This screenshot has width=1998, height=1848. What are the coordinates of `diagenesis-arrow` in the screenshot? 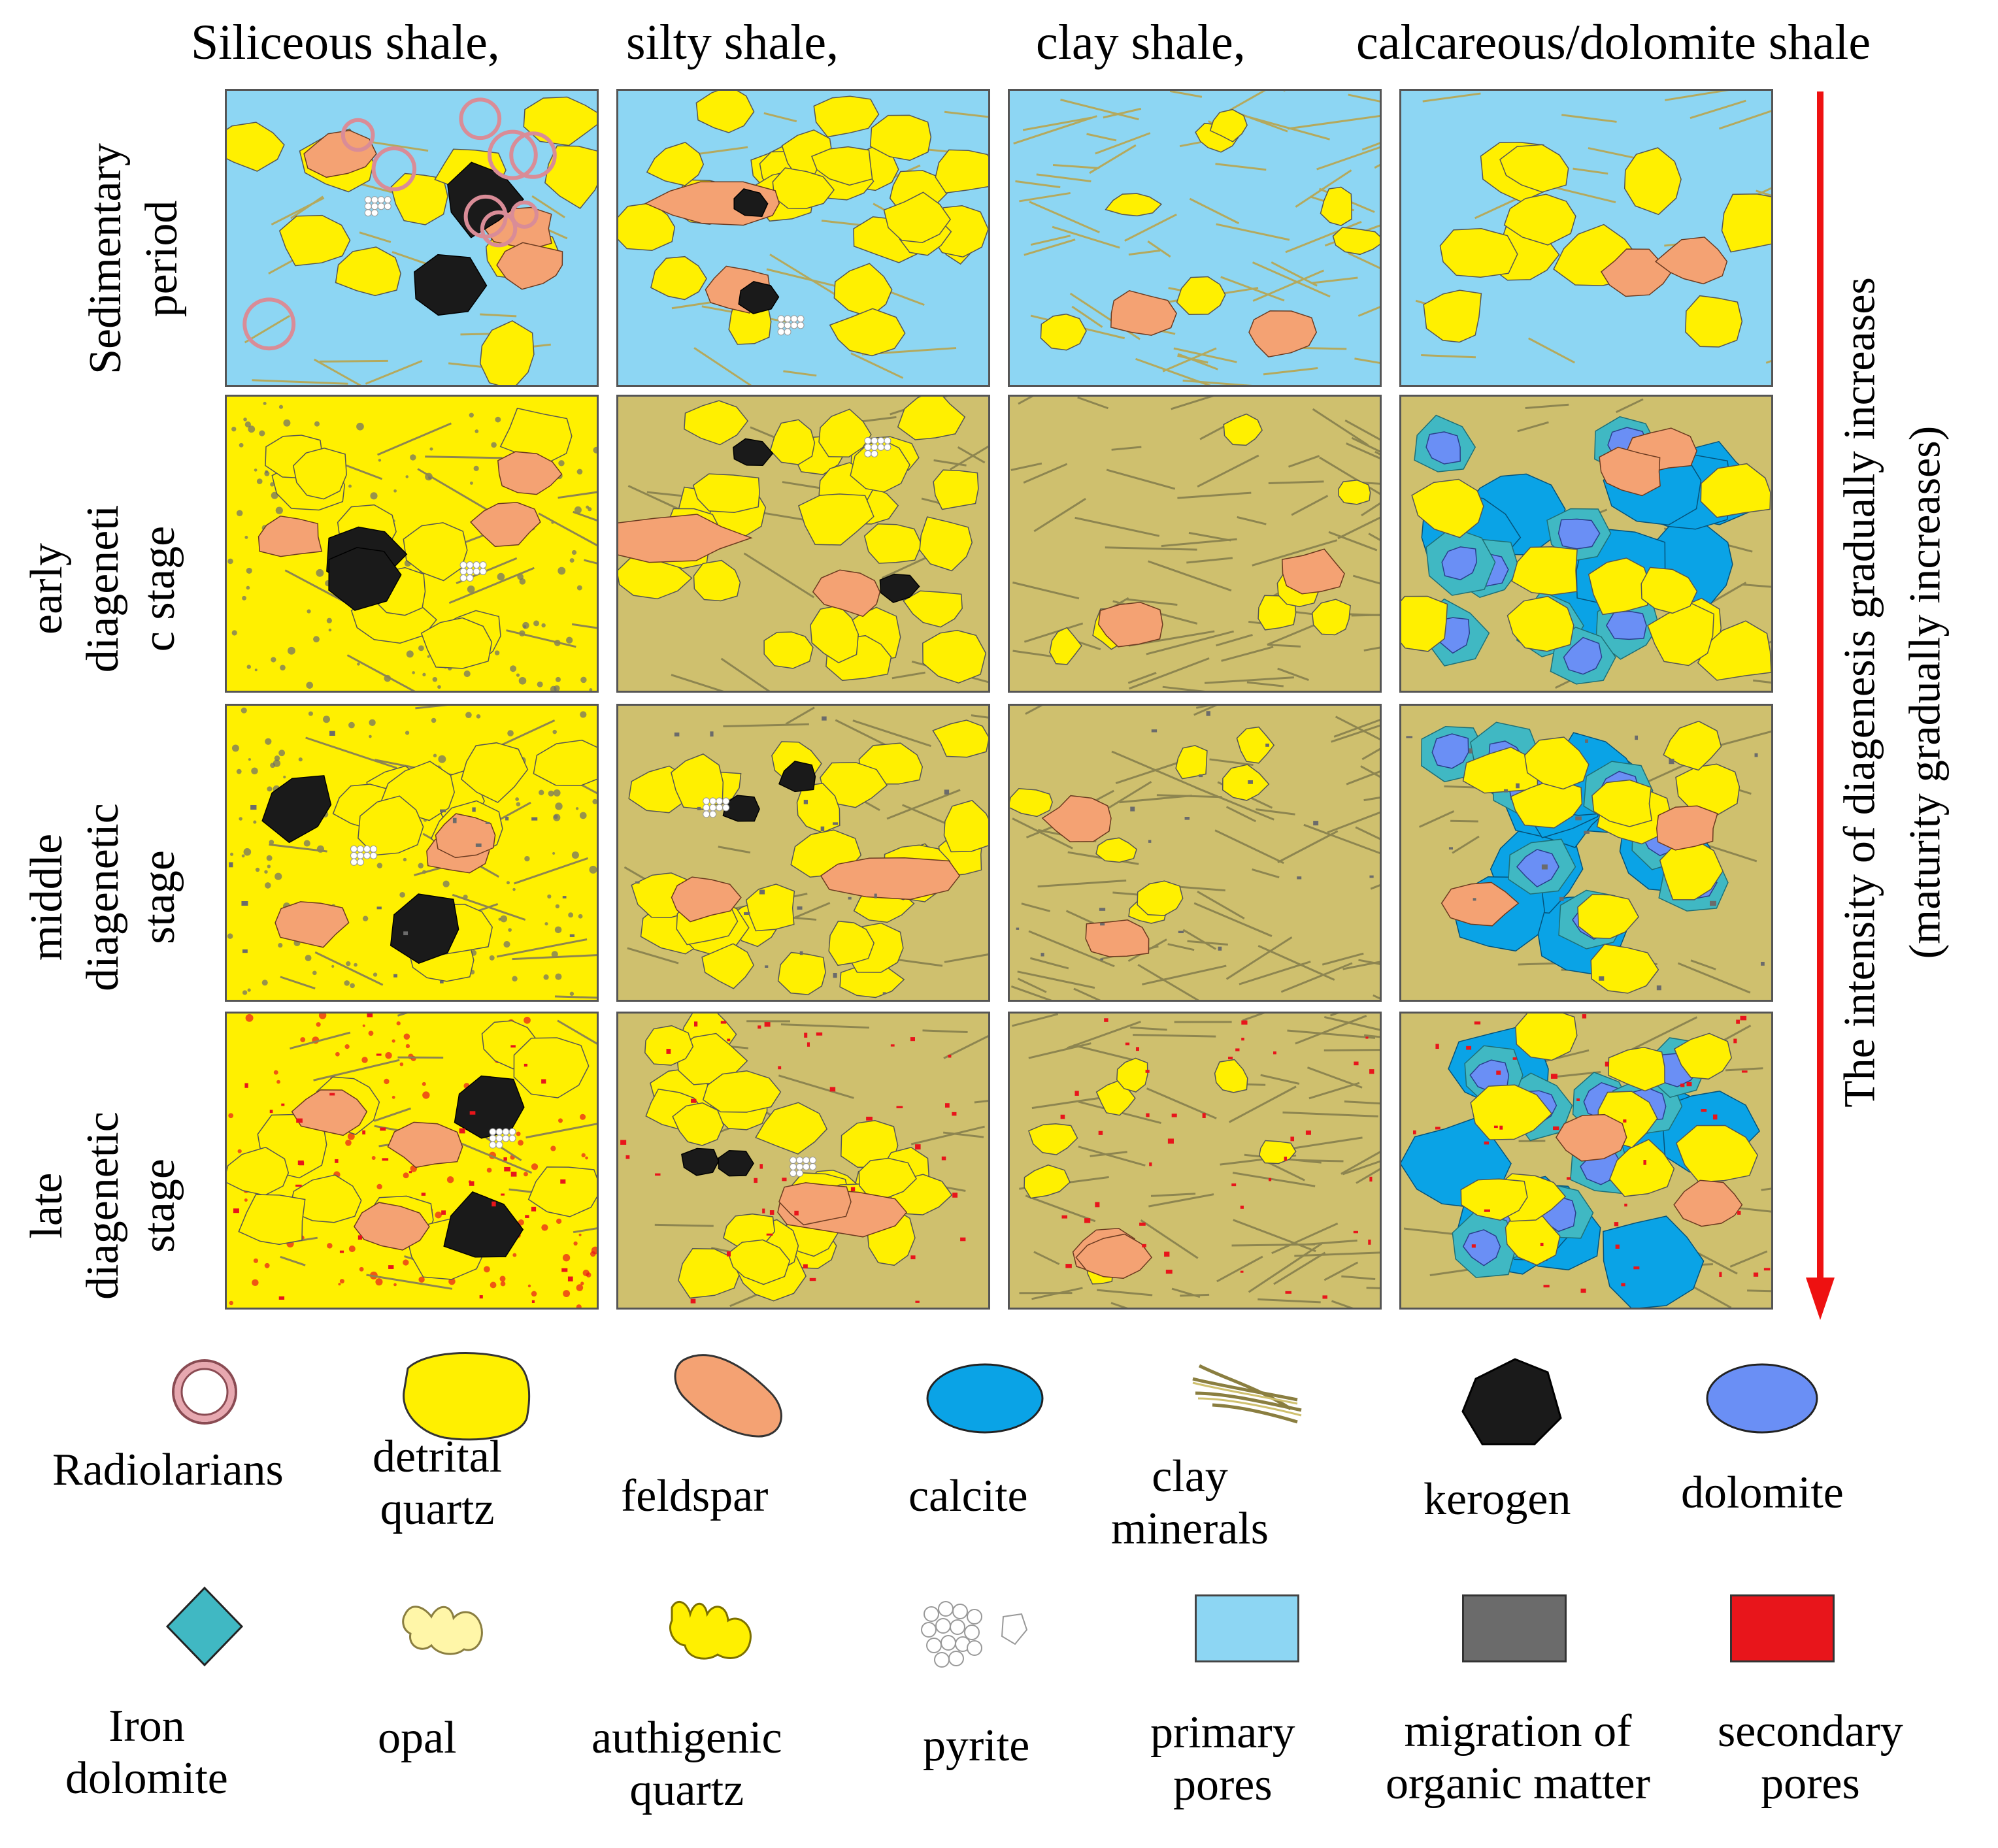 It's located at (1820, 705).